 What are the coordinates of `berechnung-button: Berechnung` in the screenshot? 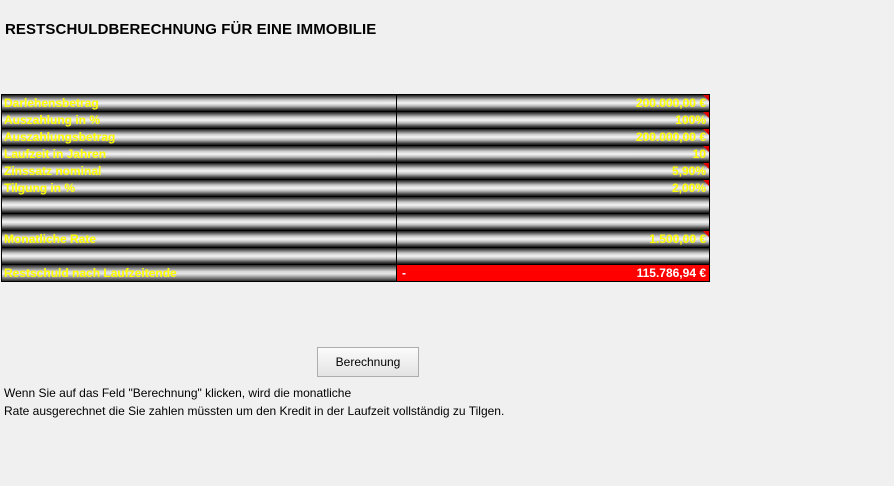 It's located at (368, 362).